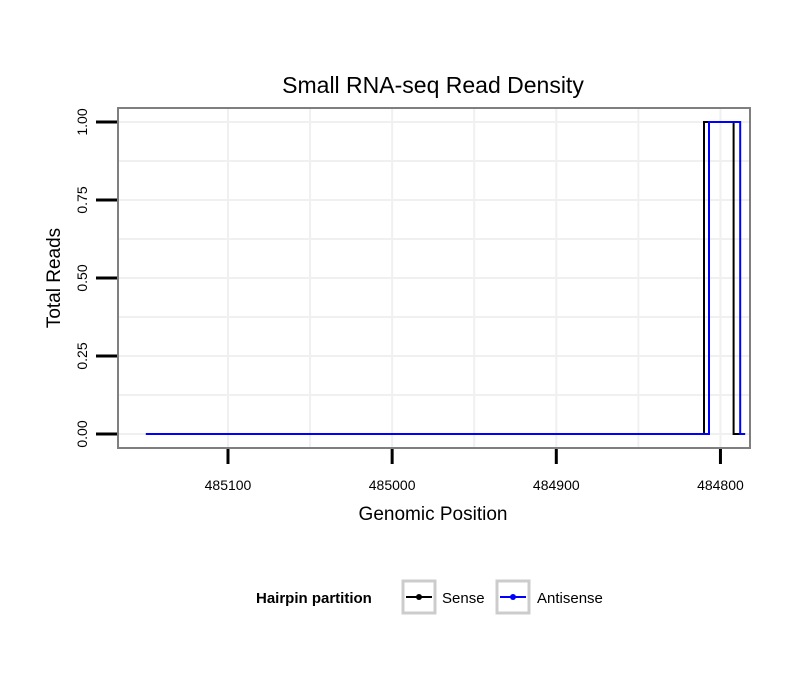 The width and height of the screenshot is (810, 690). What do you see at coordinates (54, 278) in the screenshot?
I see `y-axis-title: Total Reads` at bounding box center [54, 278].